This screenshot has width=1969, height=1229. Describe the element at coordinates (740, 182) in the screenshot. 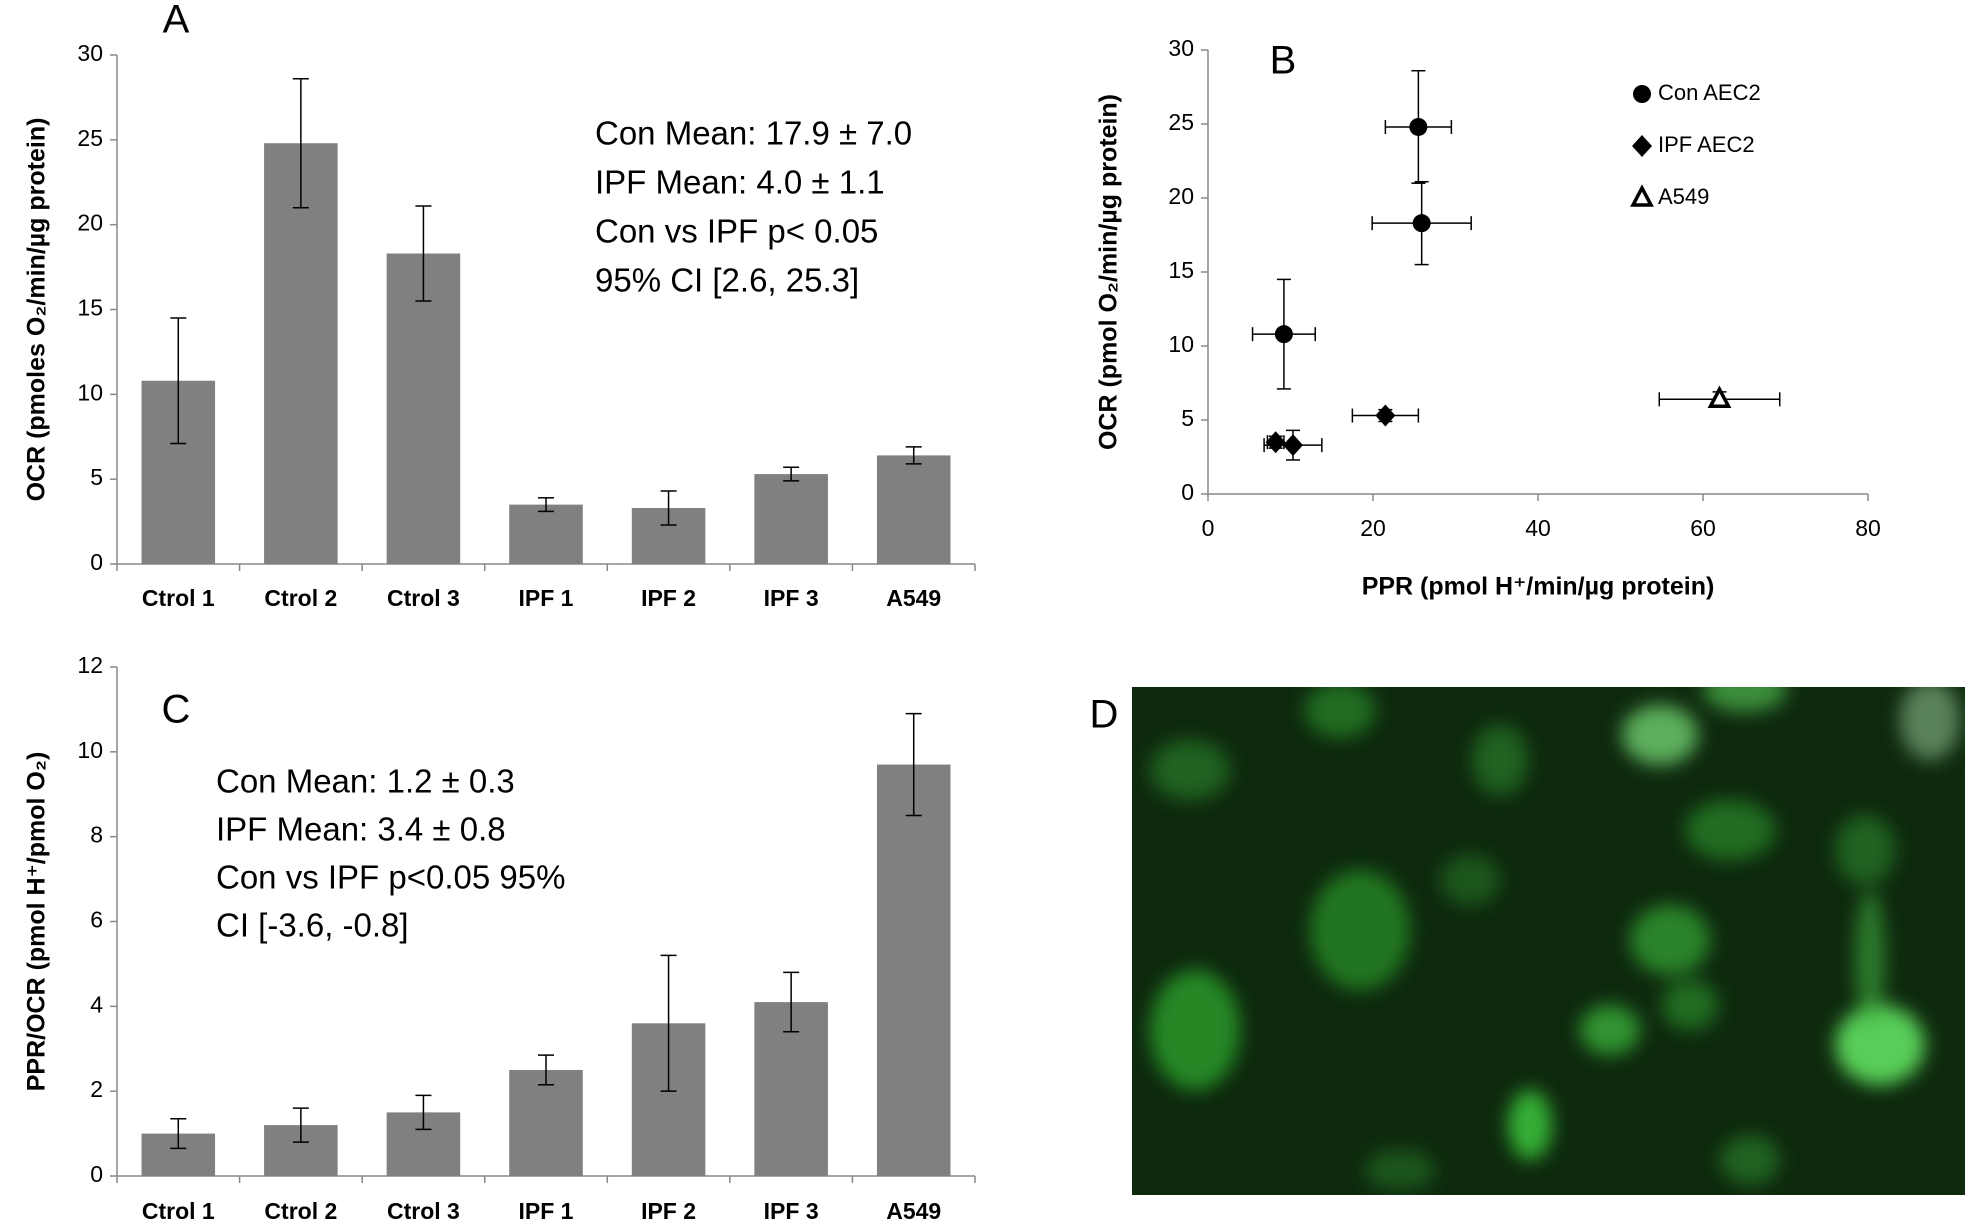

I see `annotation: IPF Mean: 4.0 ± 1.1` at that location.